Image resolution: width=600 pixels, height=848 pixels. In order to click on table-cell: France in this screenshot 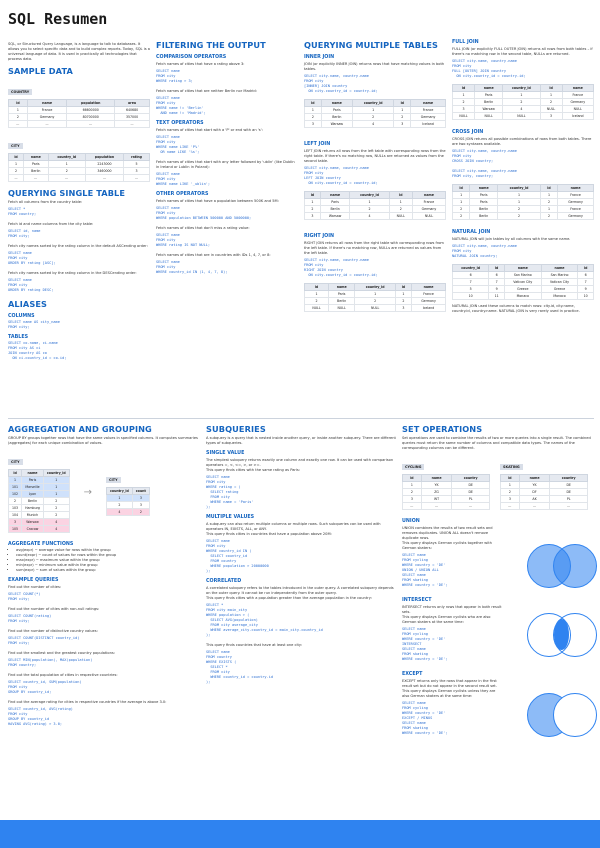, I will do `click(47, 110)`.